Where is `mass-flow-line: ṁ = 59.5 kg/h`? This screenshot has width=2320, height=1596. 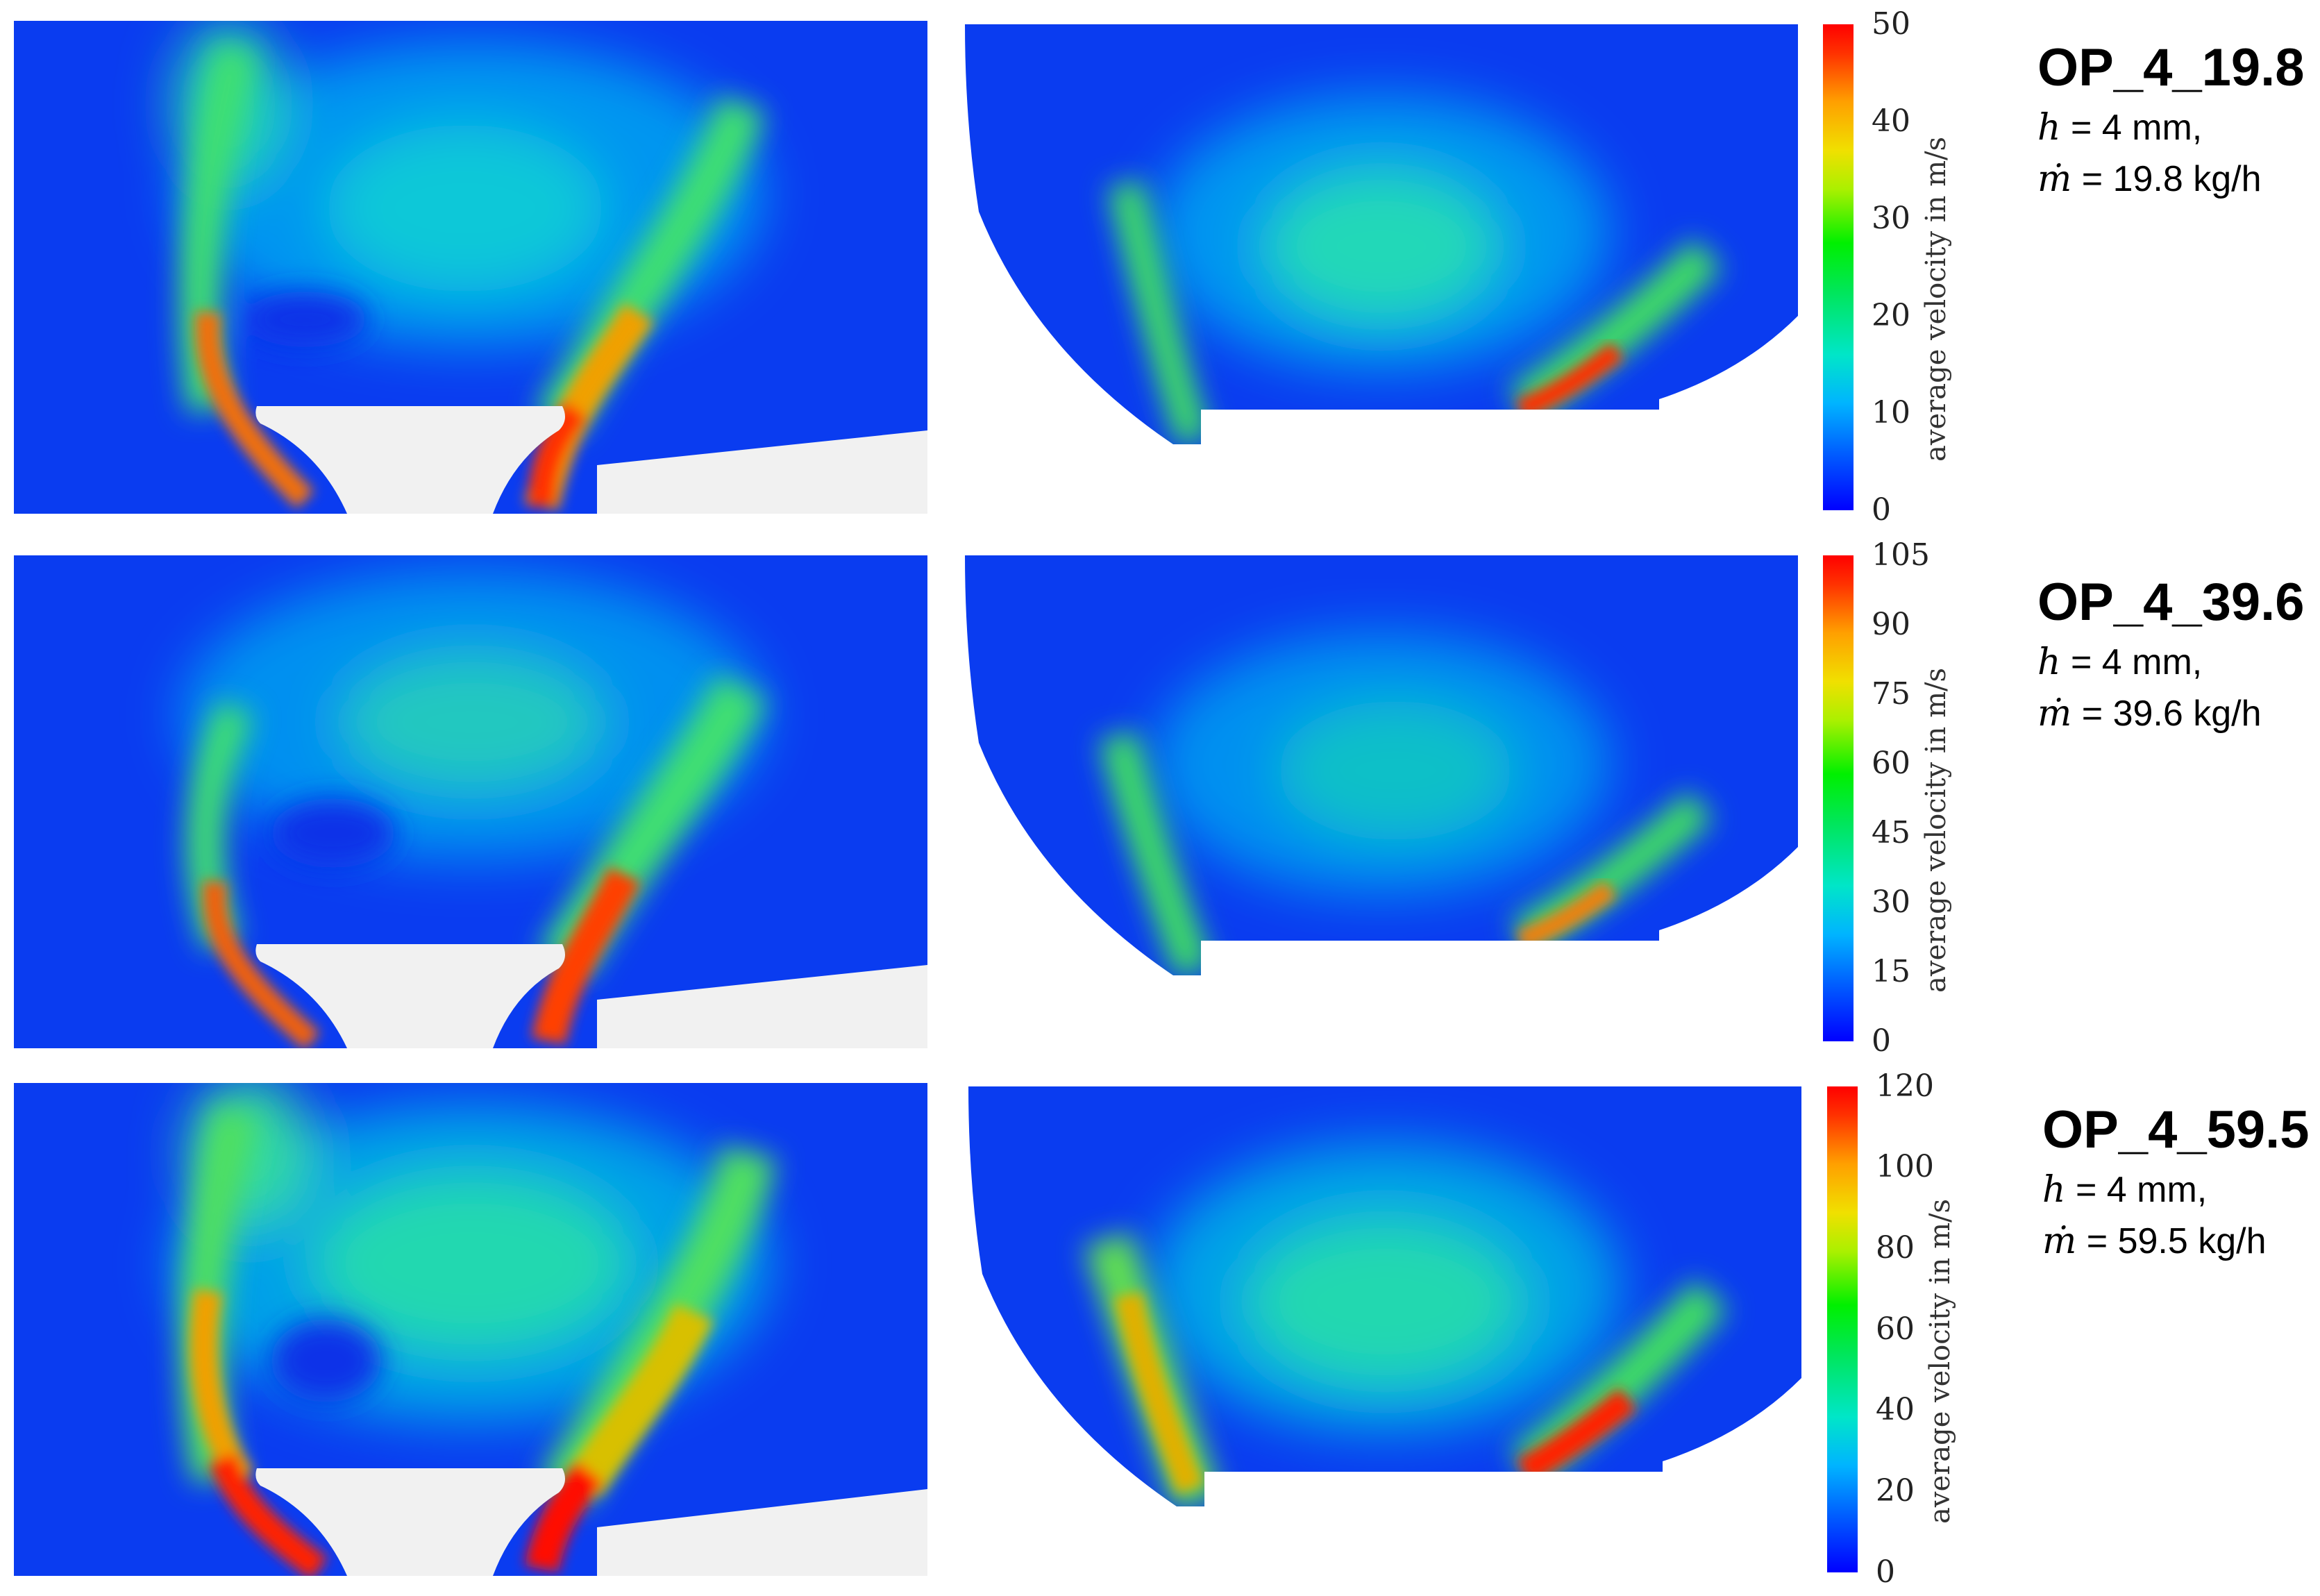
mass-flow-line: ṁ = 59.5 kg/h is located at coordinates (2176, 1241).